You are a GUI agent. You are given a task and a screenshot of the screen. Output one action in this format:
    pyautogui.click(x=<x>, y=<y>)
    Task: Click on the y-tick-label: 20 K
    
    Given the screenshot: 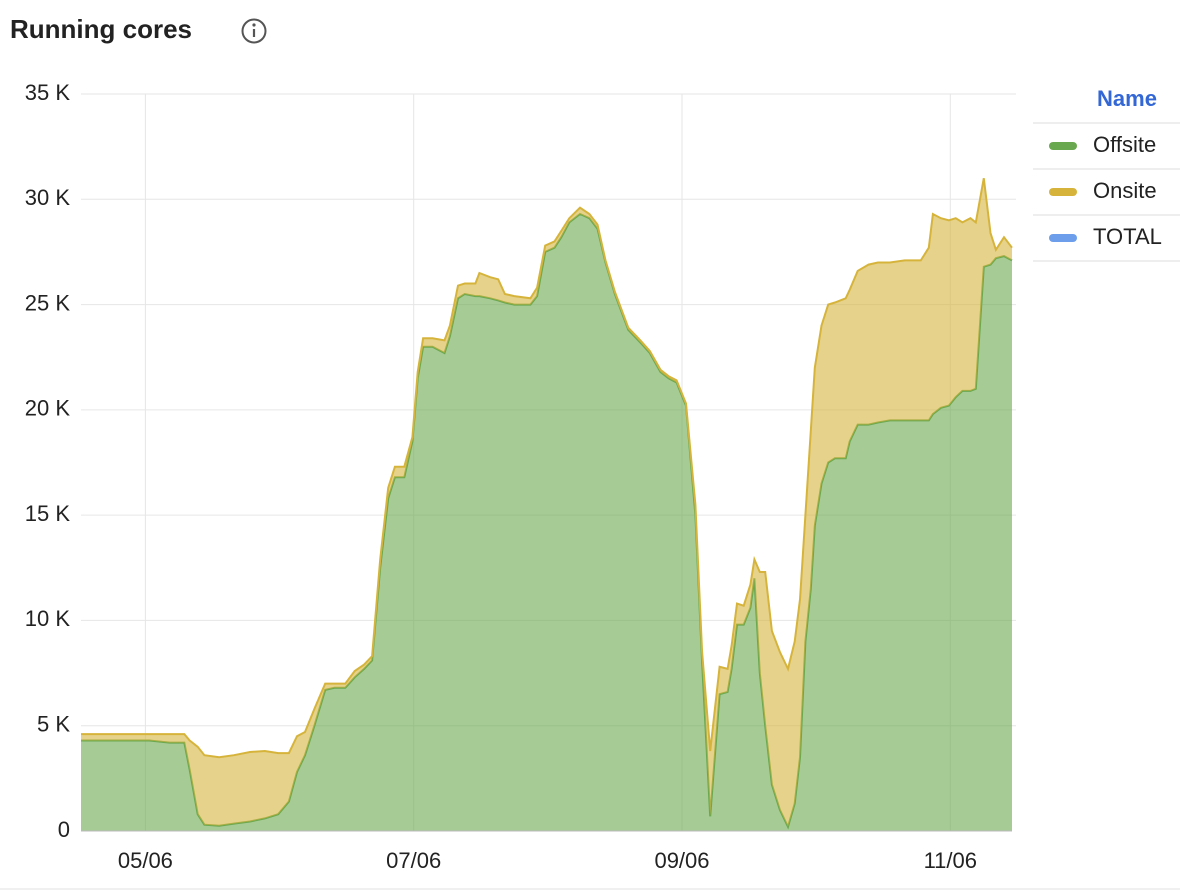 What is the action you would take?
    pyautogui.click(x=48, y=408)
    